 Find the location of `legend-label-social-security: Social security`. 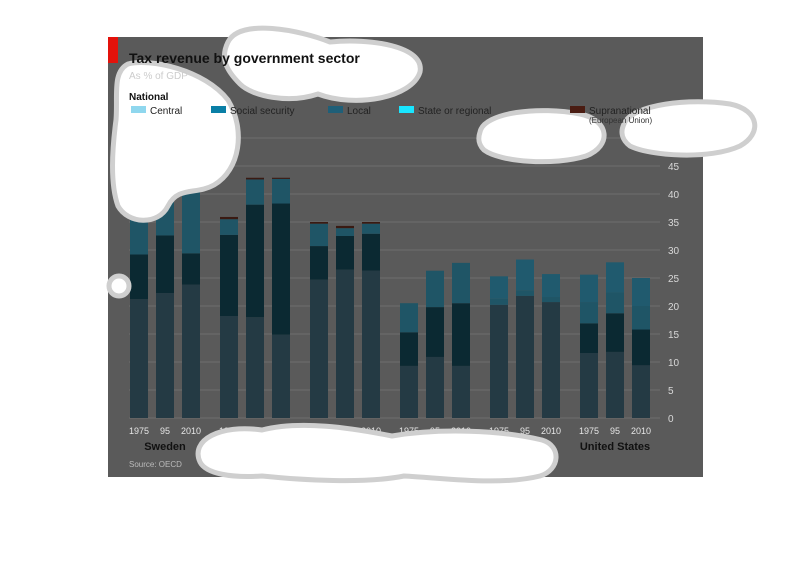

legend-label-social-security: Social security is located at coordinates (262, 111).